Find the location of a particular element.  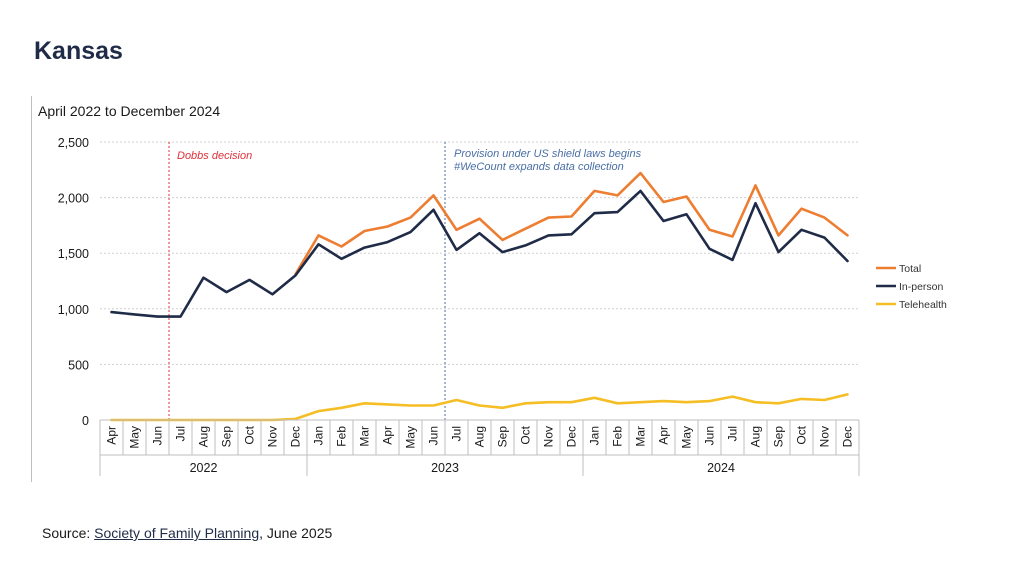

frame-divider is located at coordinates (31, 289).